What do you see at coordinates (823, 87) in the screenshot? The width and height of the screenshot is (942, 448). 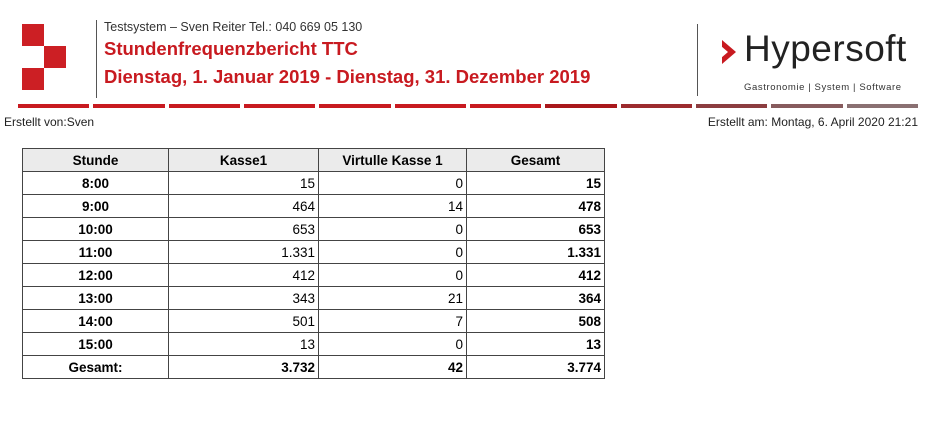 I see `brand-tagline: Gastronomie | System | Software` at bounding box center [823, 87].